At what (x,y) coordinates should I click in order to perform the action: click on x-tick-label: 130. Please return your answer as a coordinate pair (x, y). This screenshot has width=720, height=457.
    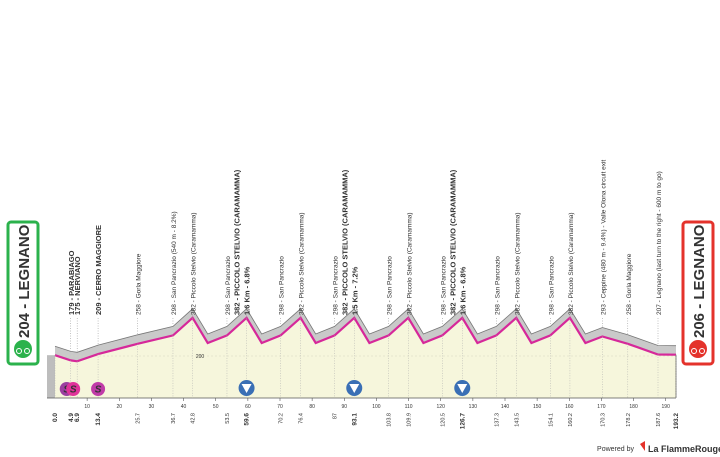
    Looking at the image, I should click on (473, 407).